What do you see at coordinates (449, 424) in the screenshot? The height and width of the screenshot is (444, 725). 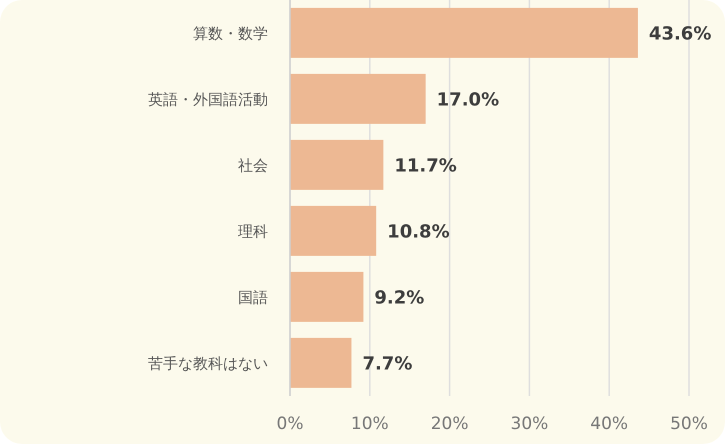 I see `x-tick-label: 20%` at bounding box center [449, 424].